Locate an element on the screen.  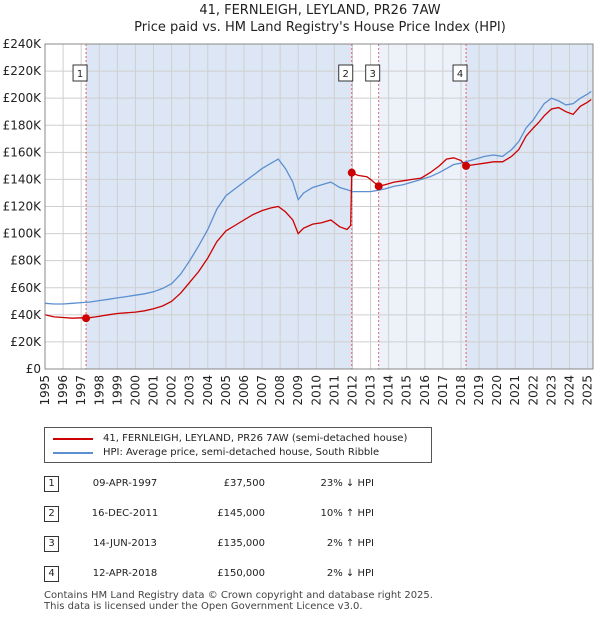
legend-swatch-property is located at coordinates (73, 438).